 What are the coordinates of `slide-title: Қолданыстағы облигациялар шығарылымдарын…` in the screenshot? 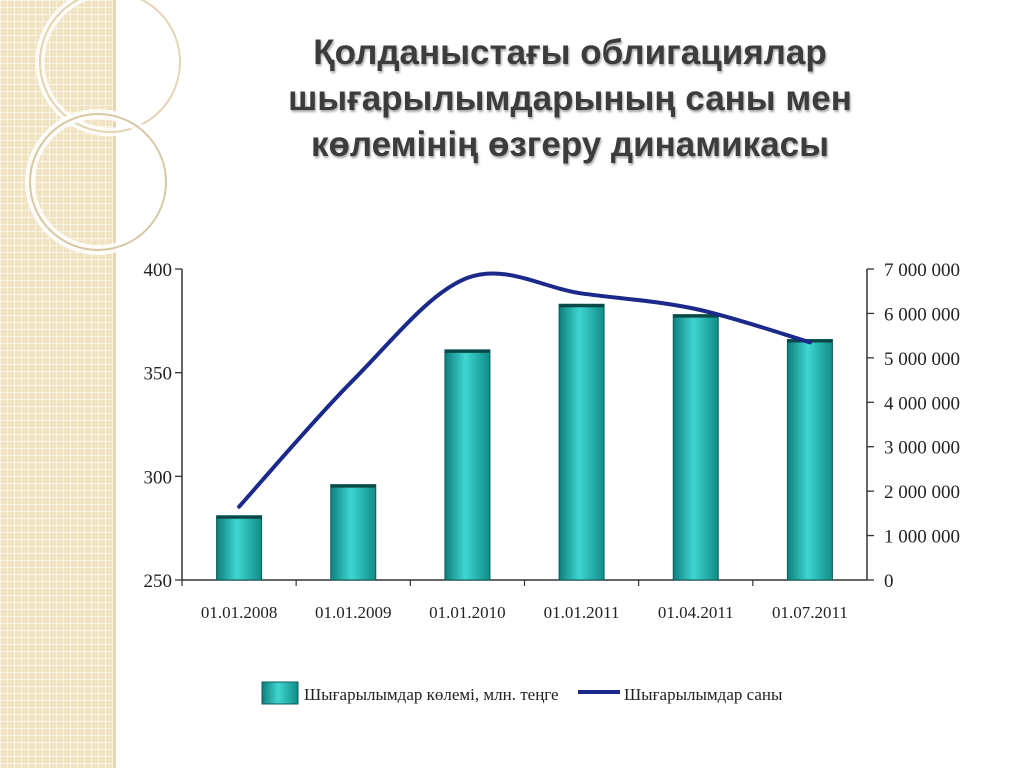 It's located at (570, 98).